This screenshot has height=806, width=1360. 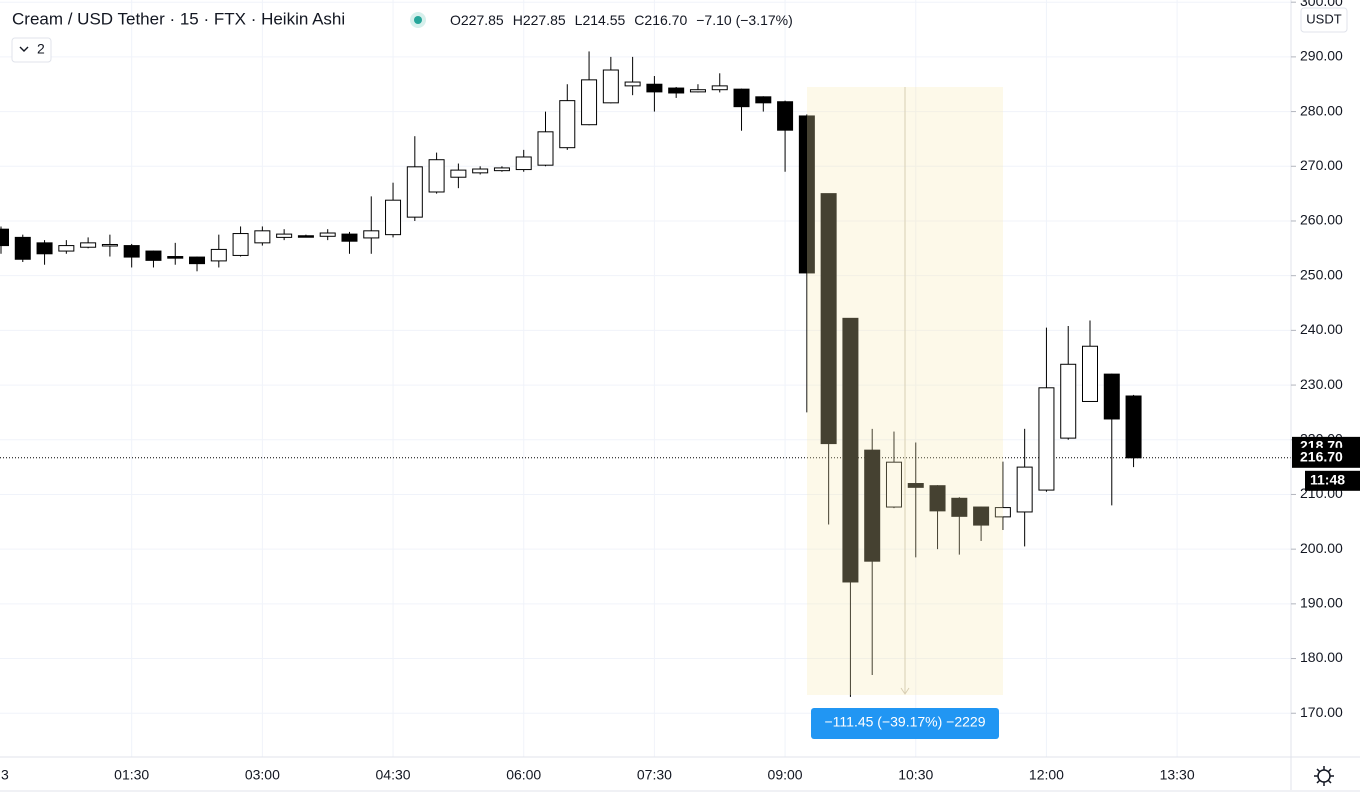 I want to click on ohlc-value: 216.70, so click(x=665, y=20).